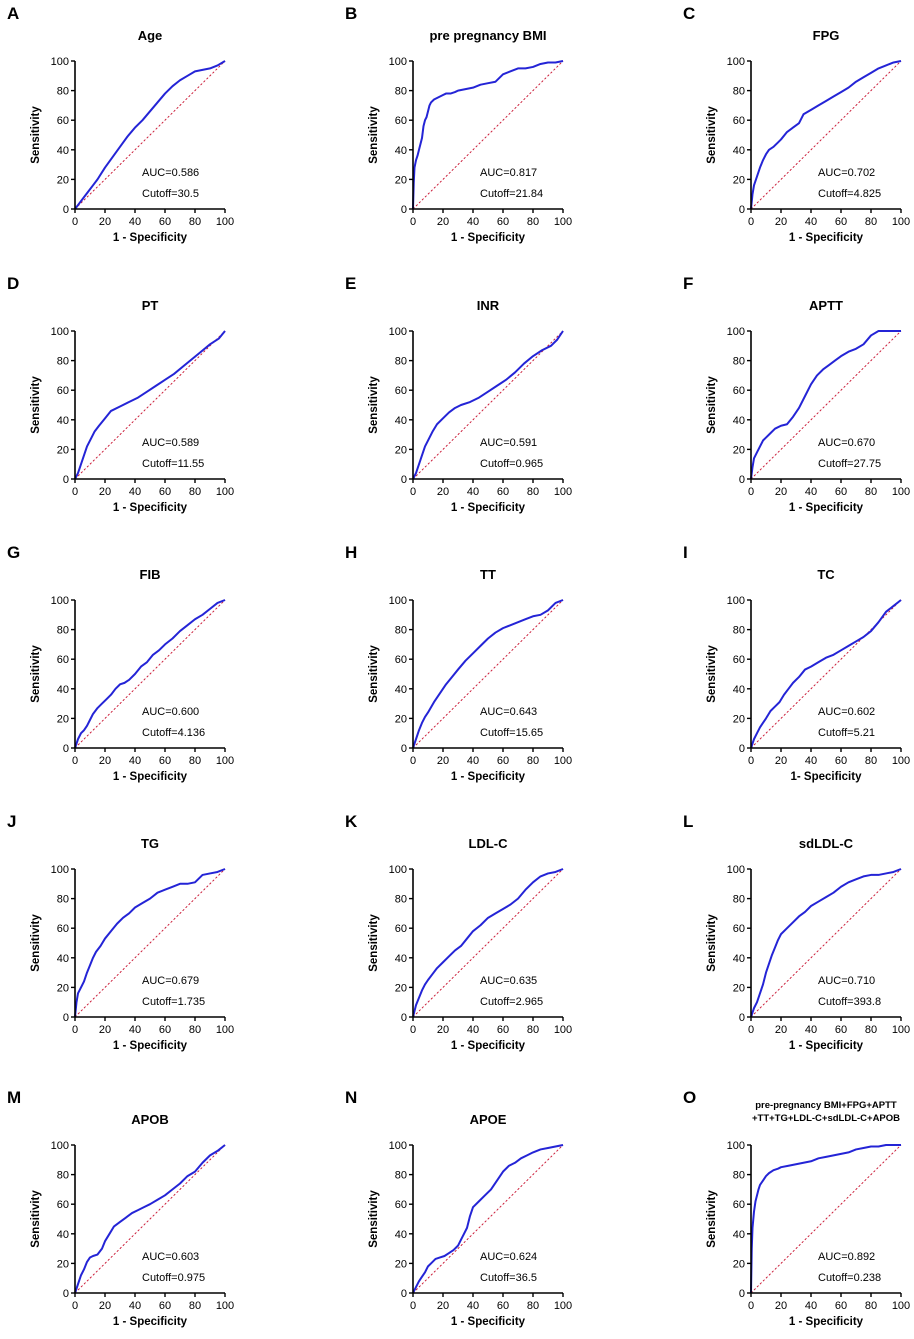  Describe the element at coordinates (712, 135) in the screenshot. I see `y-axis-label-c: Sensitivity` at that location.